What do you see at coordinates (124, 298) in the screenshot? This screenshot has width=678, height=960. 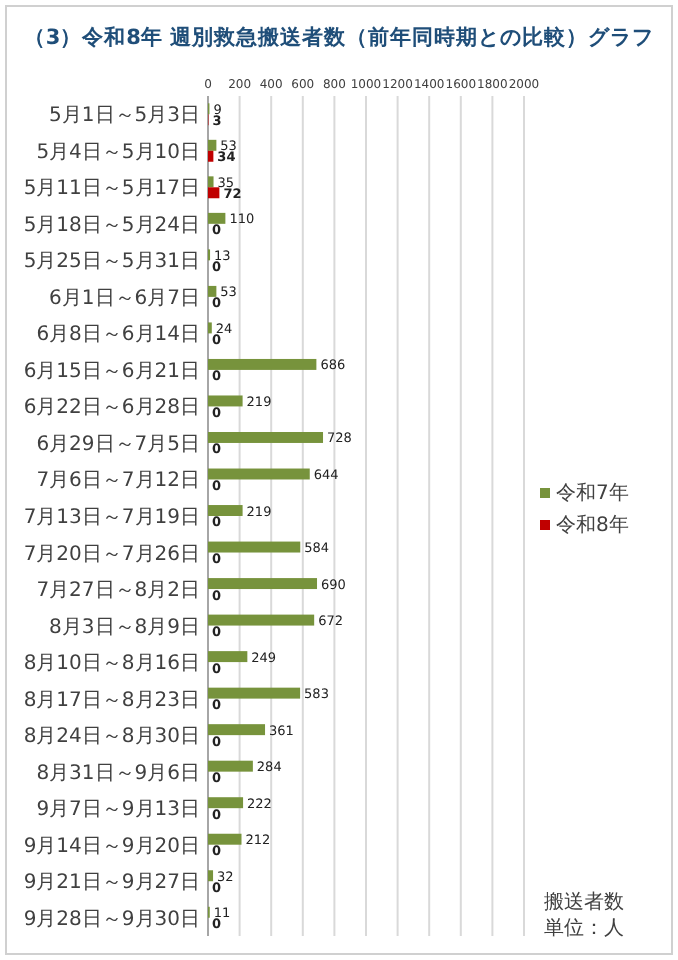 I see `y-tick-label: 6月1日～6月7日` at bounding box center [124, 298].